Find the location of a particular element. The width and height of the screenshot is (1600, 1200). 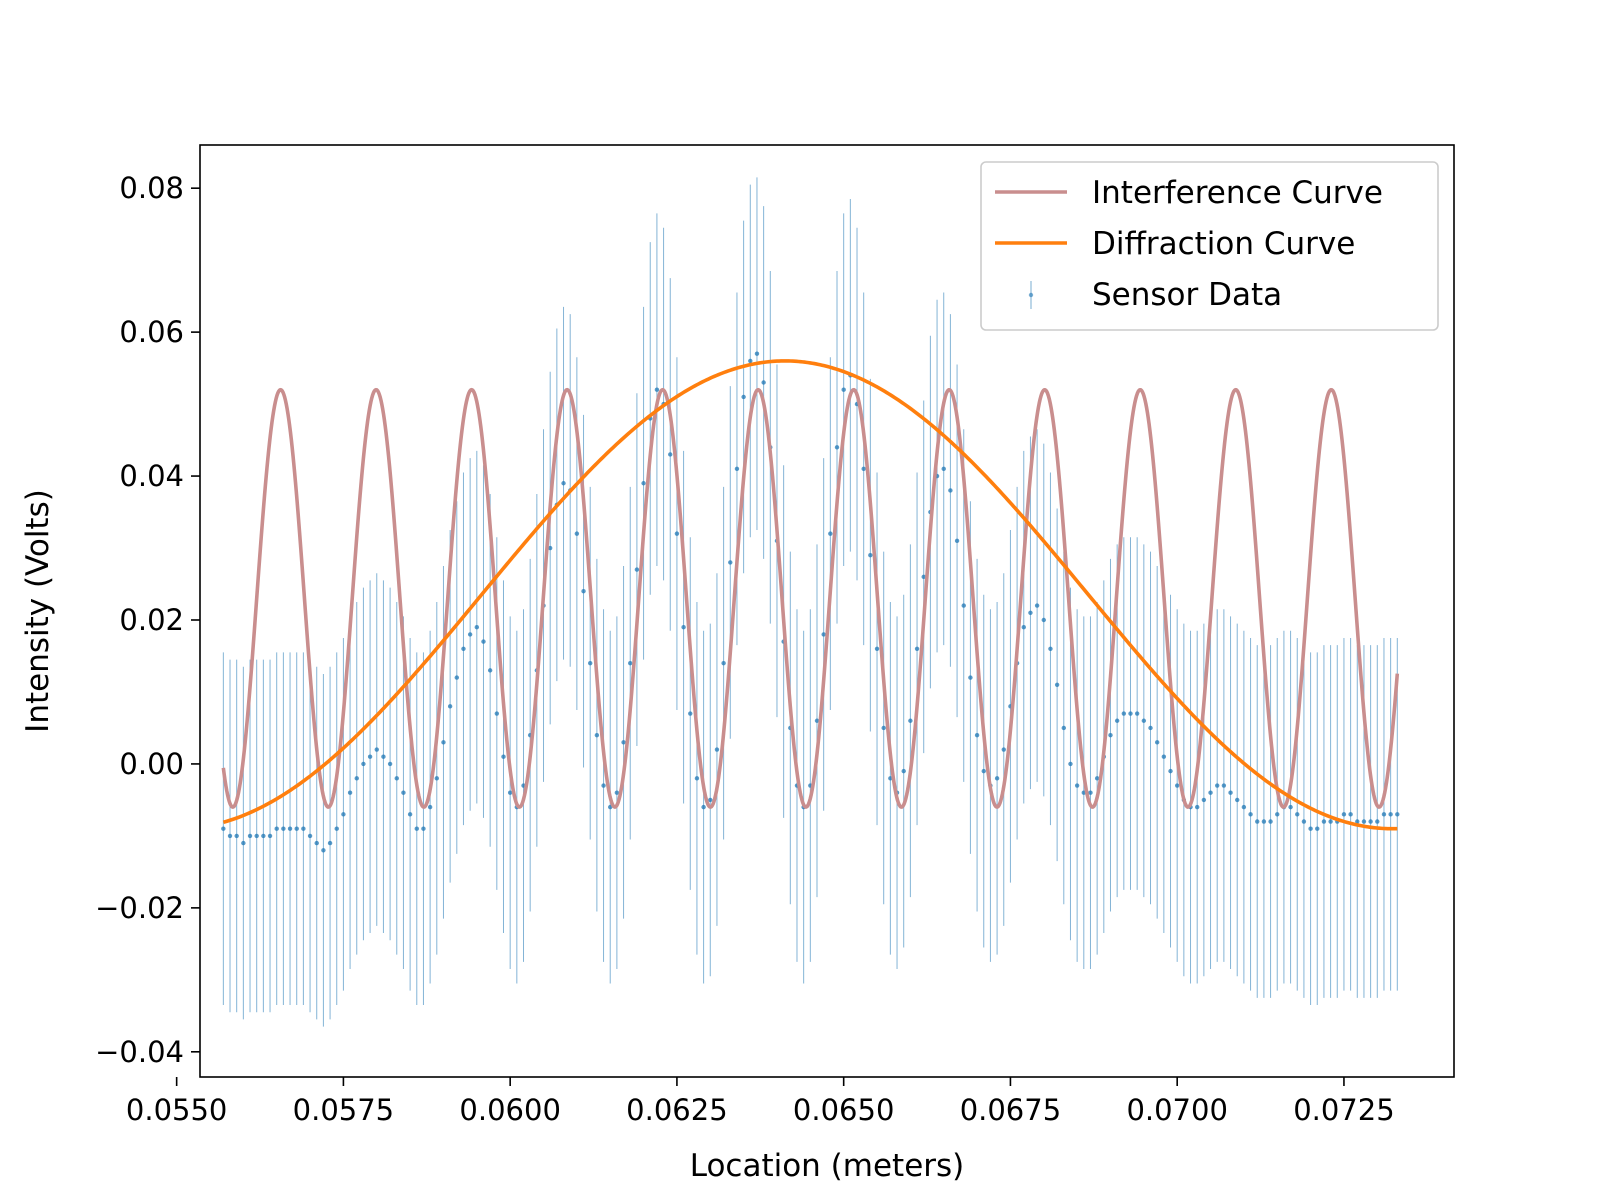

y-axis-label: Intensity (Volts) is located at coordinates (38, 611).